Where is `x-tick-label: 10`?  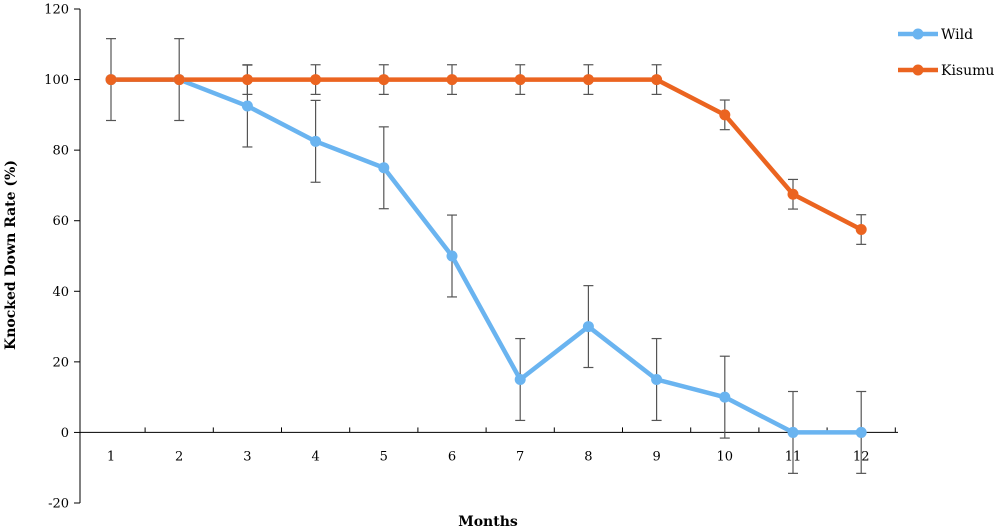
x-tick-label: 10 is located at coordinates (725, 456).